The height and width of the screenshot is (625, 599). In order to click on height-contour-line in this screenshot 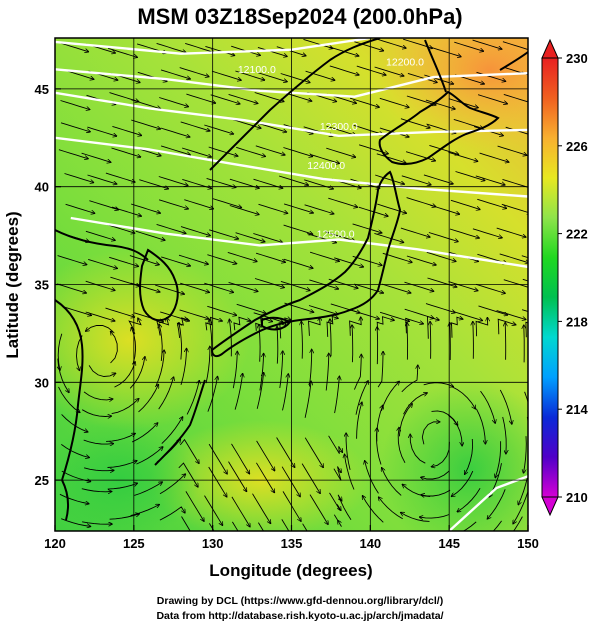, I will do `click(213, 46)`.